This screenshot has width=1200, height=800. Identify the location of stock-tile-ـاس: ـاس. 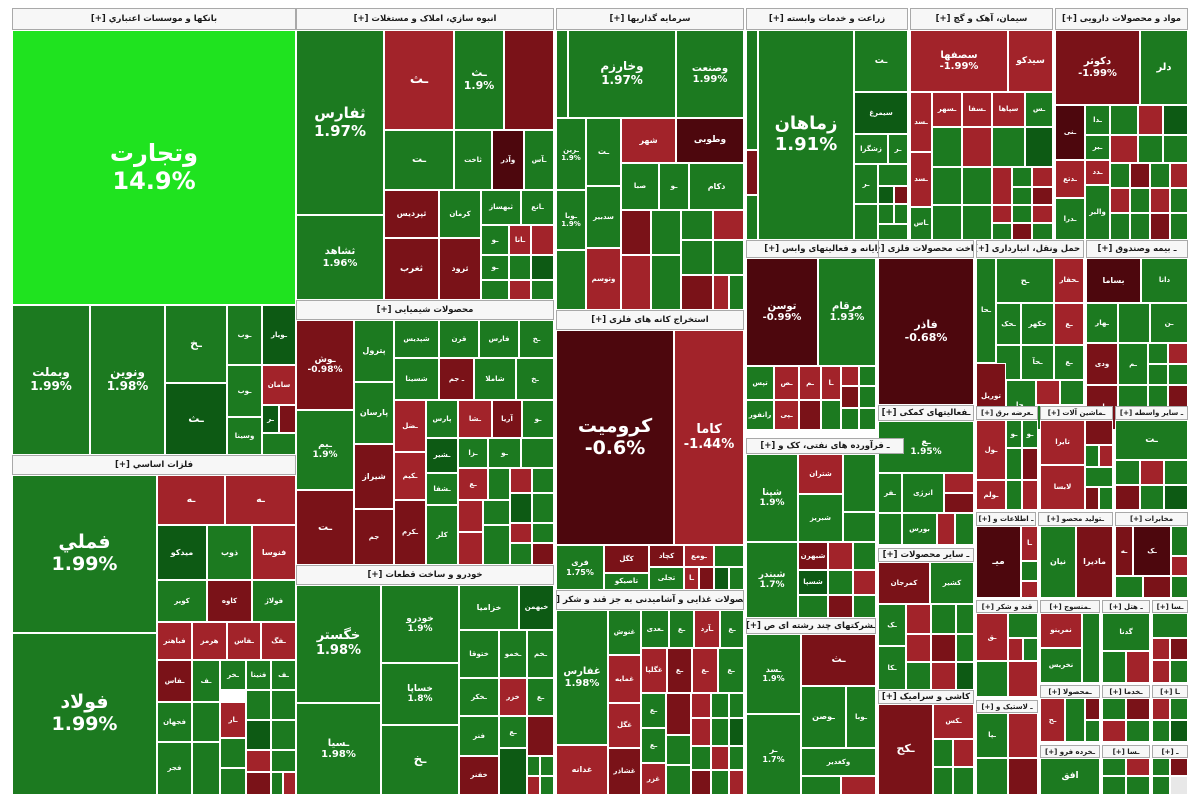
(921, 223).